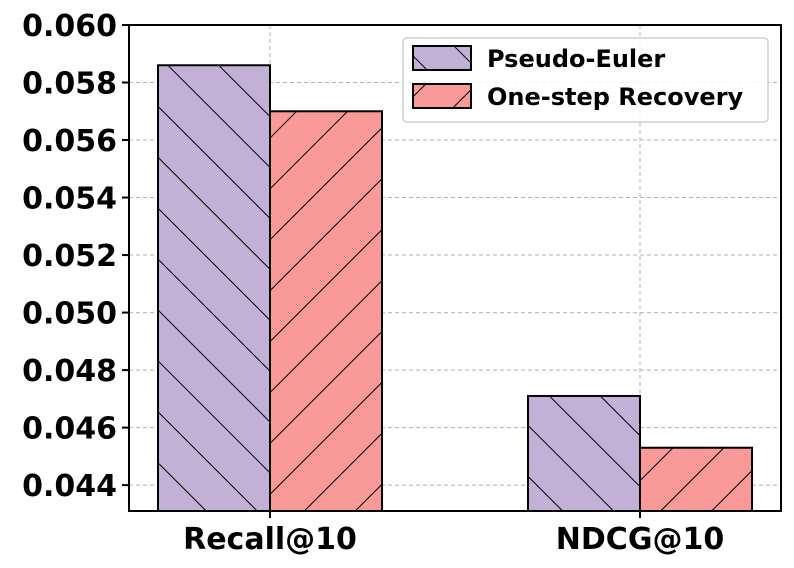  Describe the element at coordinates (69, 256) in the screenshot. I see `y-tick-label: 0.052` at that location.